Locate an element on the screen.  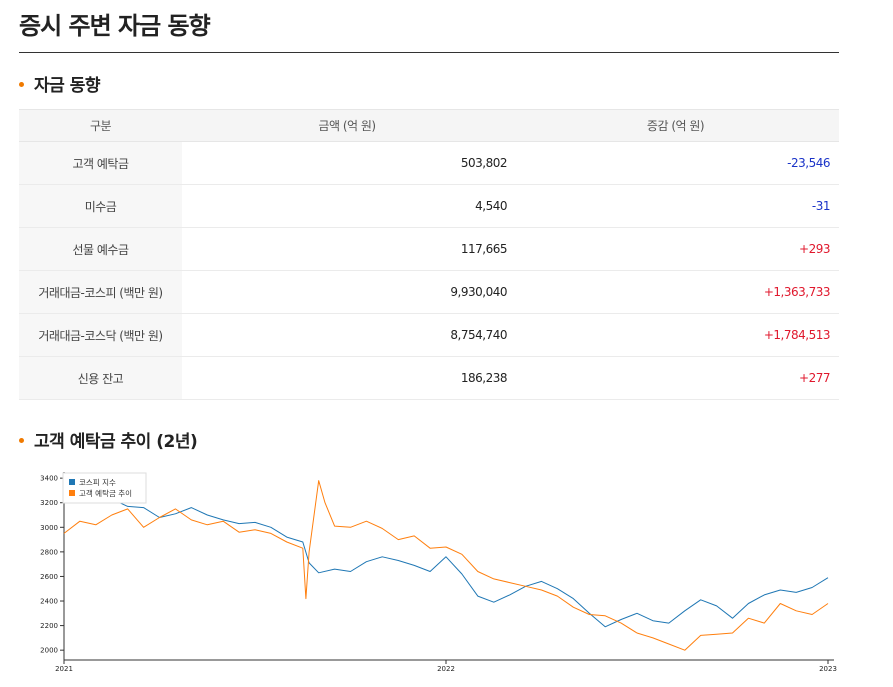
row-amount: 186,238 is located at coordinates (347, 378).